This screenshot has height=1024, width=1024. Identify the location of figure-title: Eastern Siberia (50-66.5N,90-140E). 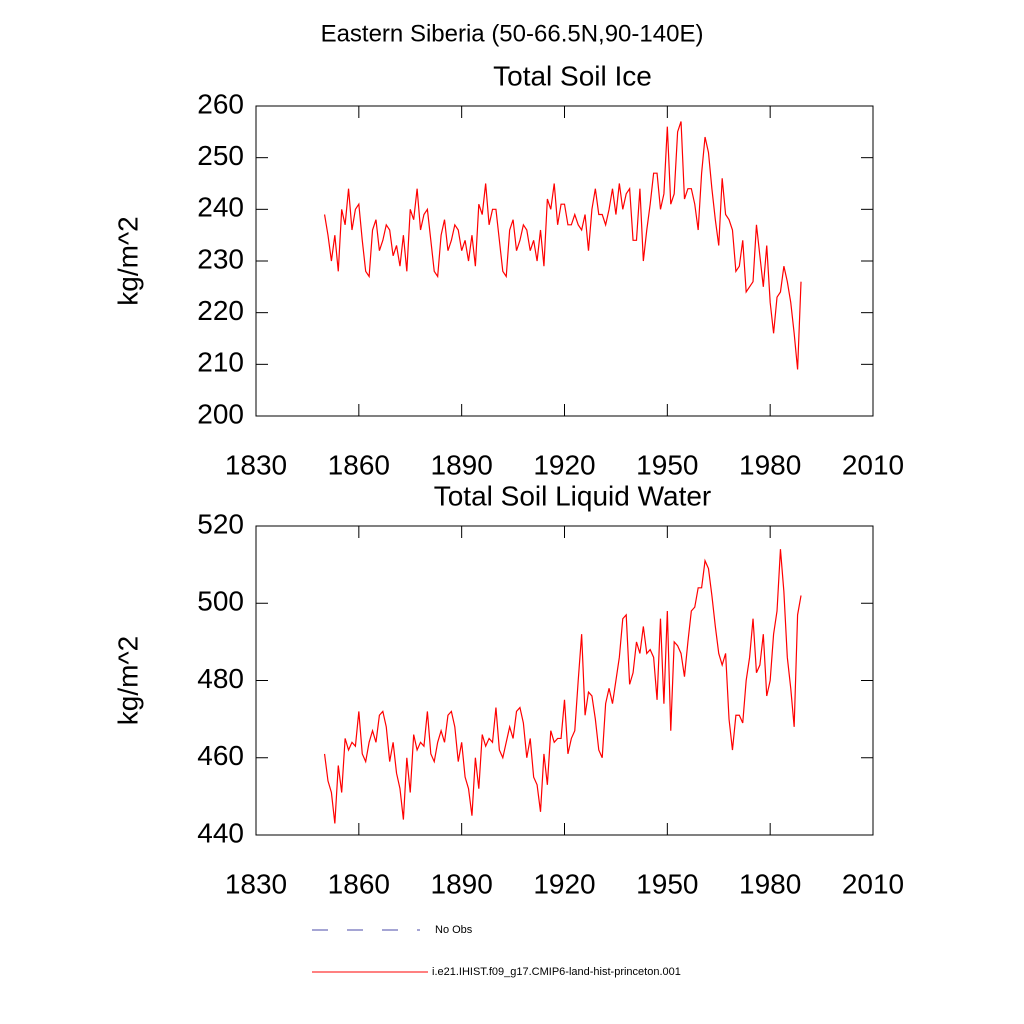
(512, 33).